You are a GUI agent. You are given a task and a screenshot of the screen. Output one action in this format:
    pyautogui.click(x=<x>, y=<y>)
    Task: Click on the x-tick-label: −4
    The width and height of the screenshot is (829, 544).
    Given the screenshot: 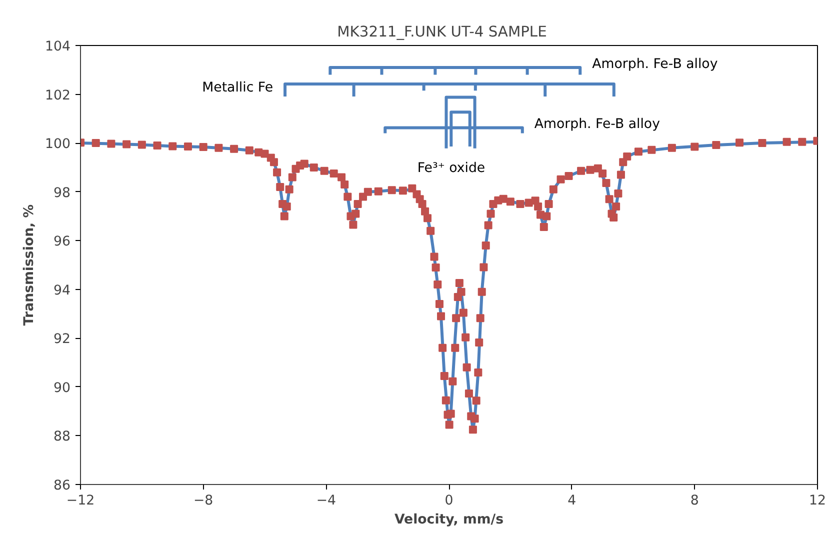 What is the action you would take?
    pyautogui.click(x=326, y=501)
    